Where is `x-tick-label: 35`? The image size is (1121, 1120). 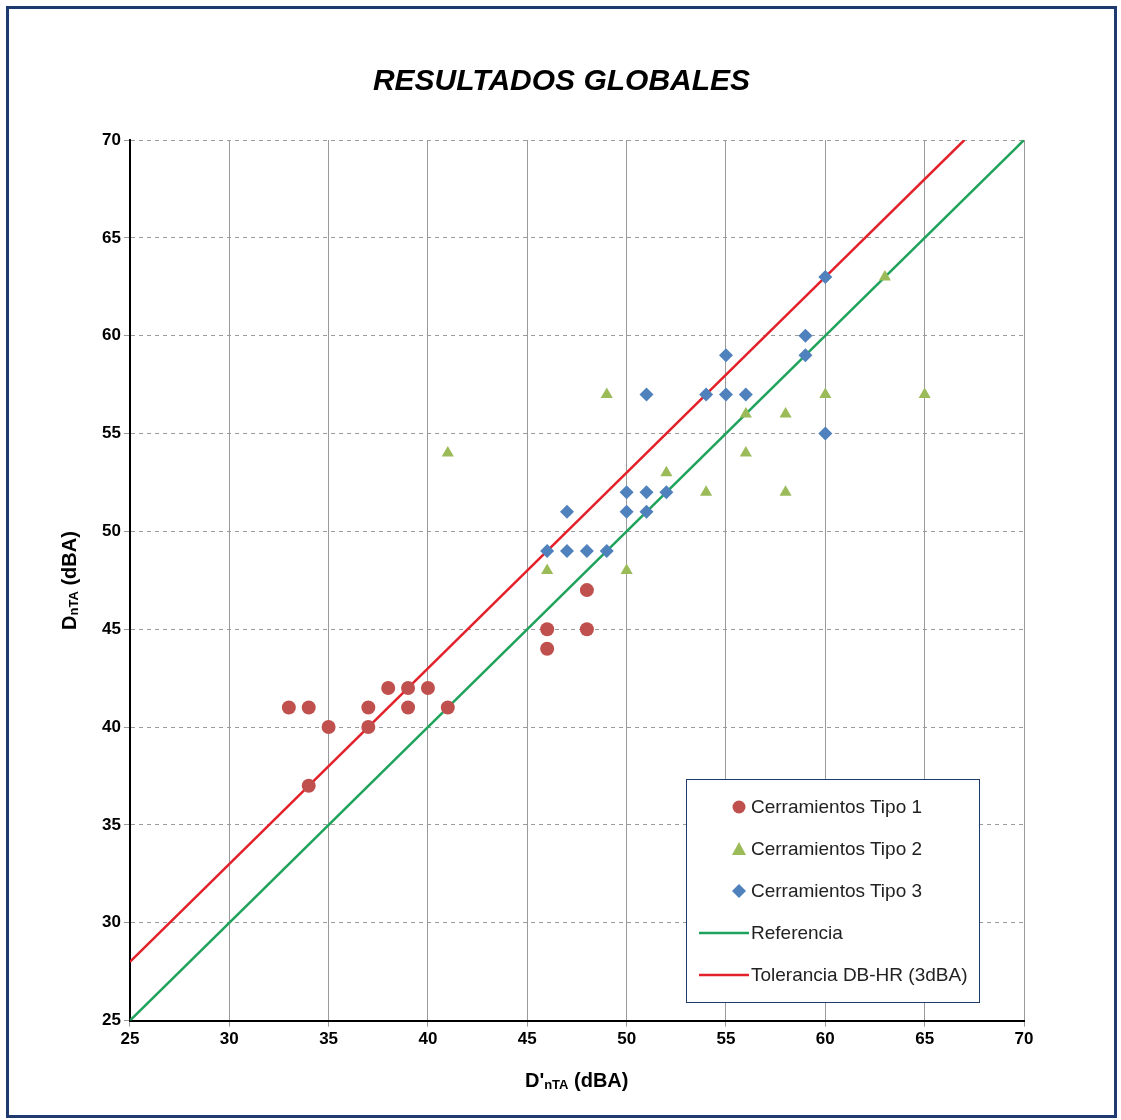
x-tick-label: 35 is located at coordinates (329, 1039).